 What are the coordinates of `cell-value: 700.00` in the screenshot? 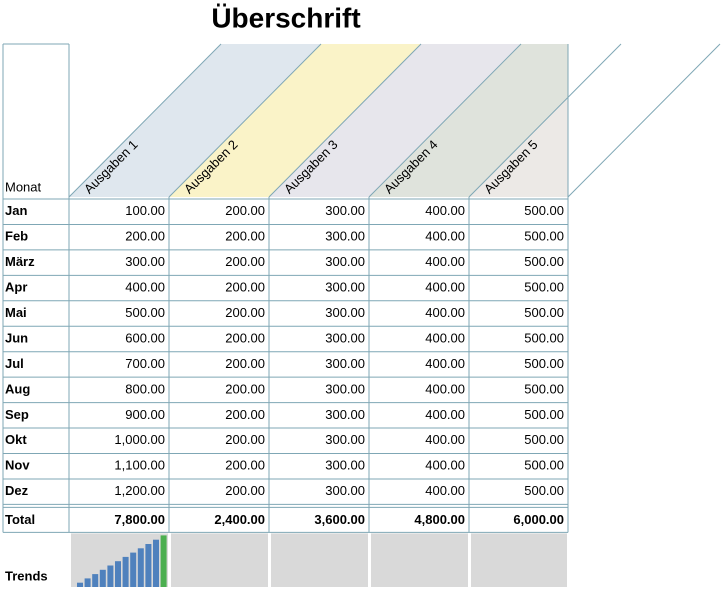 It's located at (145, 363).